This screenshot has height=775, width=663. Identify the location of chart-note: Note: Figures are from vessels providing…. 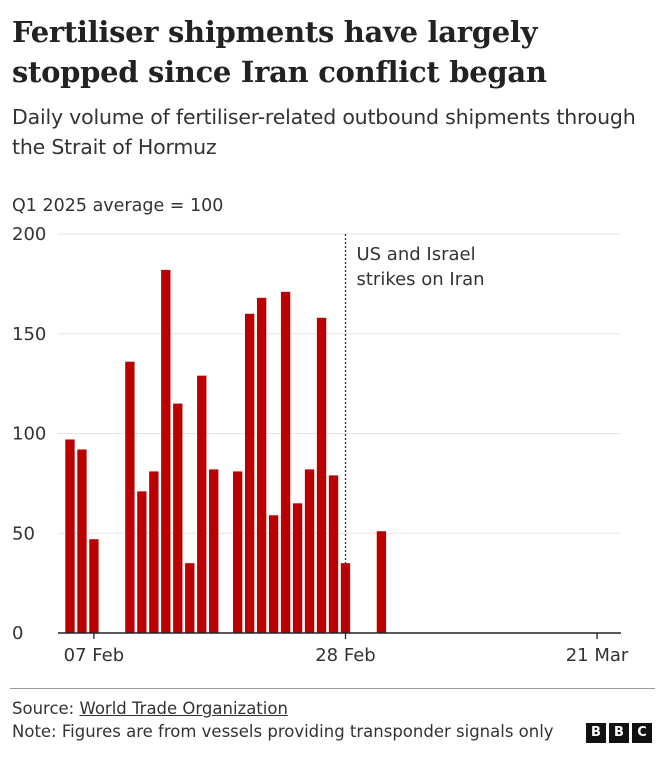
(283, 731).